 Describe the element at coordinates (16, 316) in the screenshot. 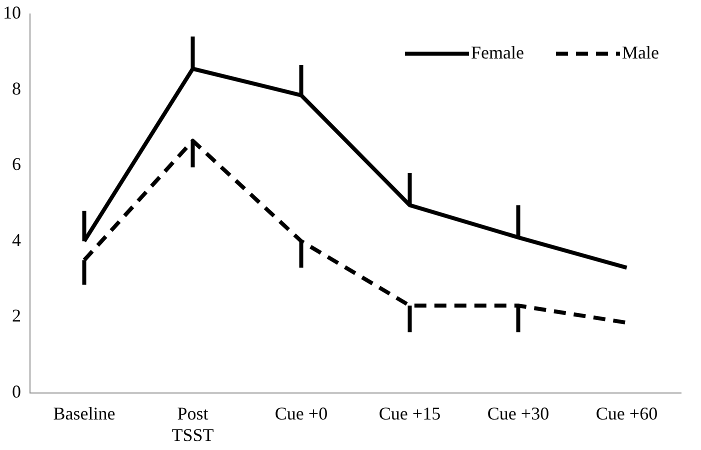

I see `y-tick-label: 2` at that location.